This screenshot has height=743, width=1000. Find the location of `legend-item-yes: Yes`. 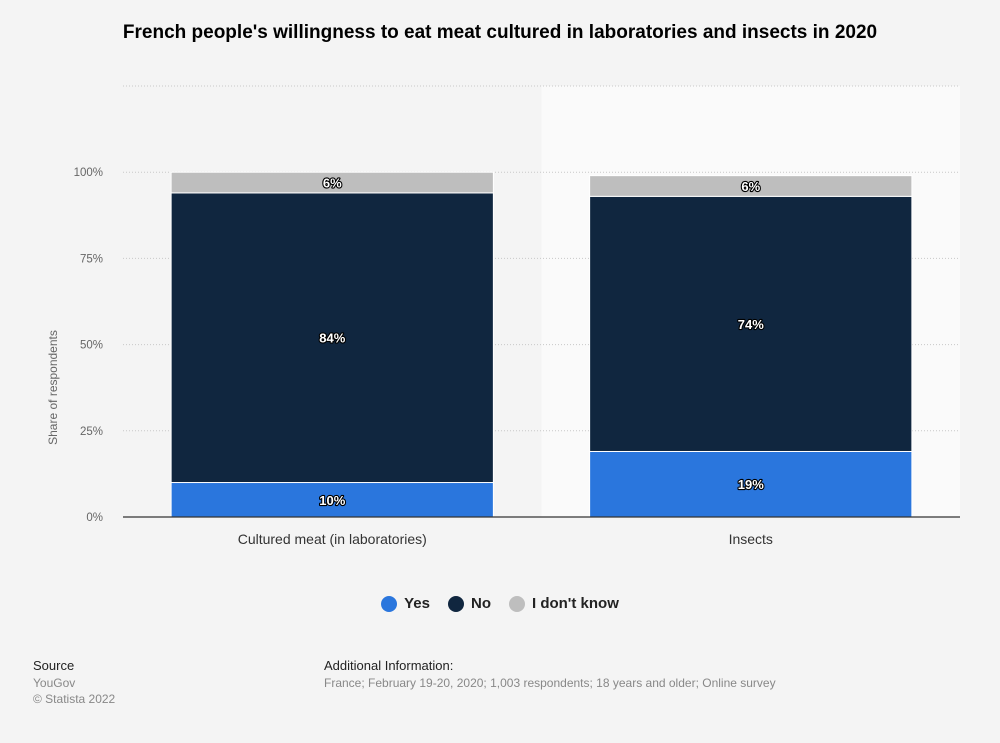

legend-item-yes: Yes is located at coordinates (405, 603).